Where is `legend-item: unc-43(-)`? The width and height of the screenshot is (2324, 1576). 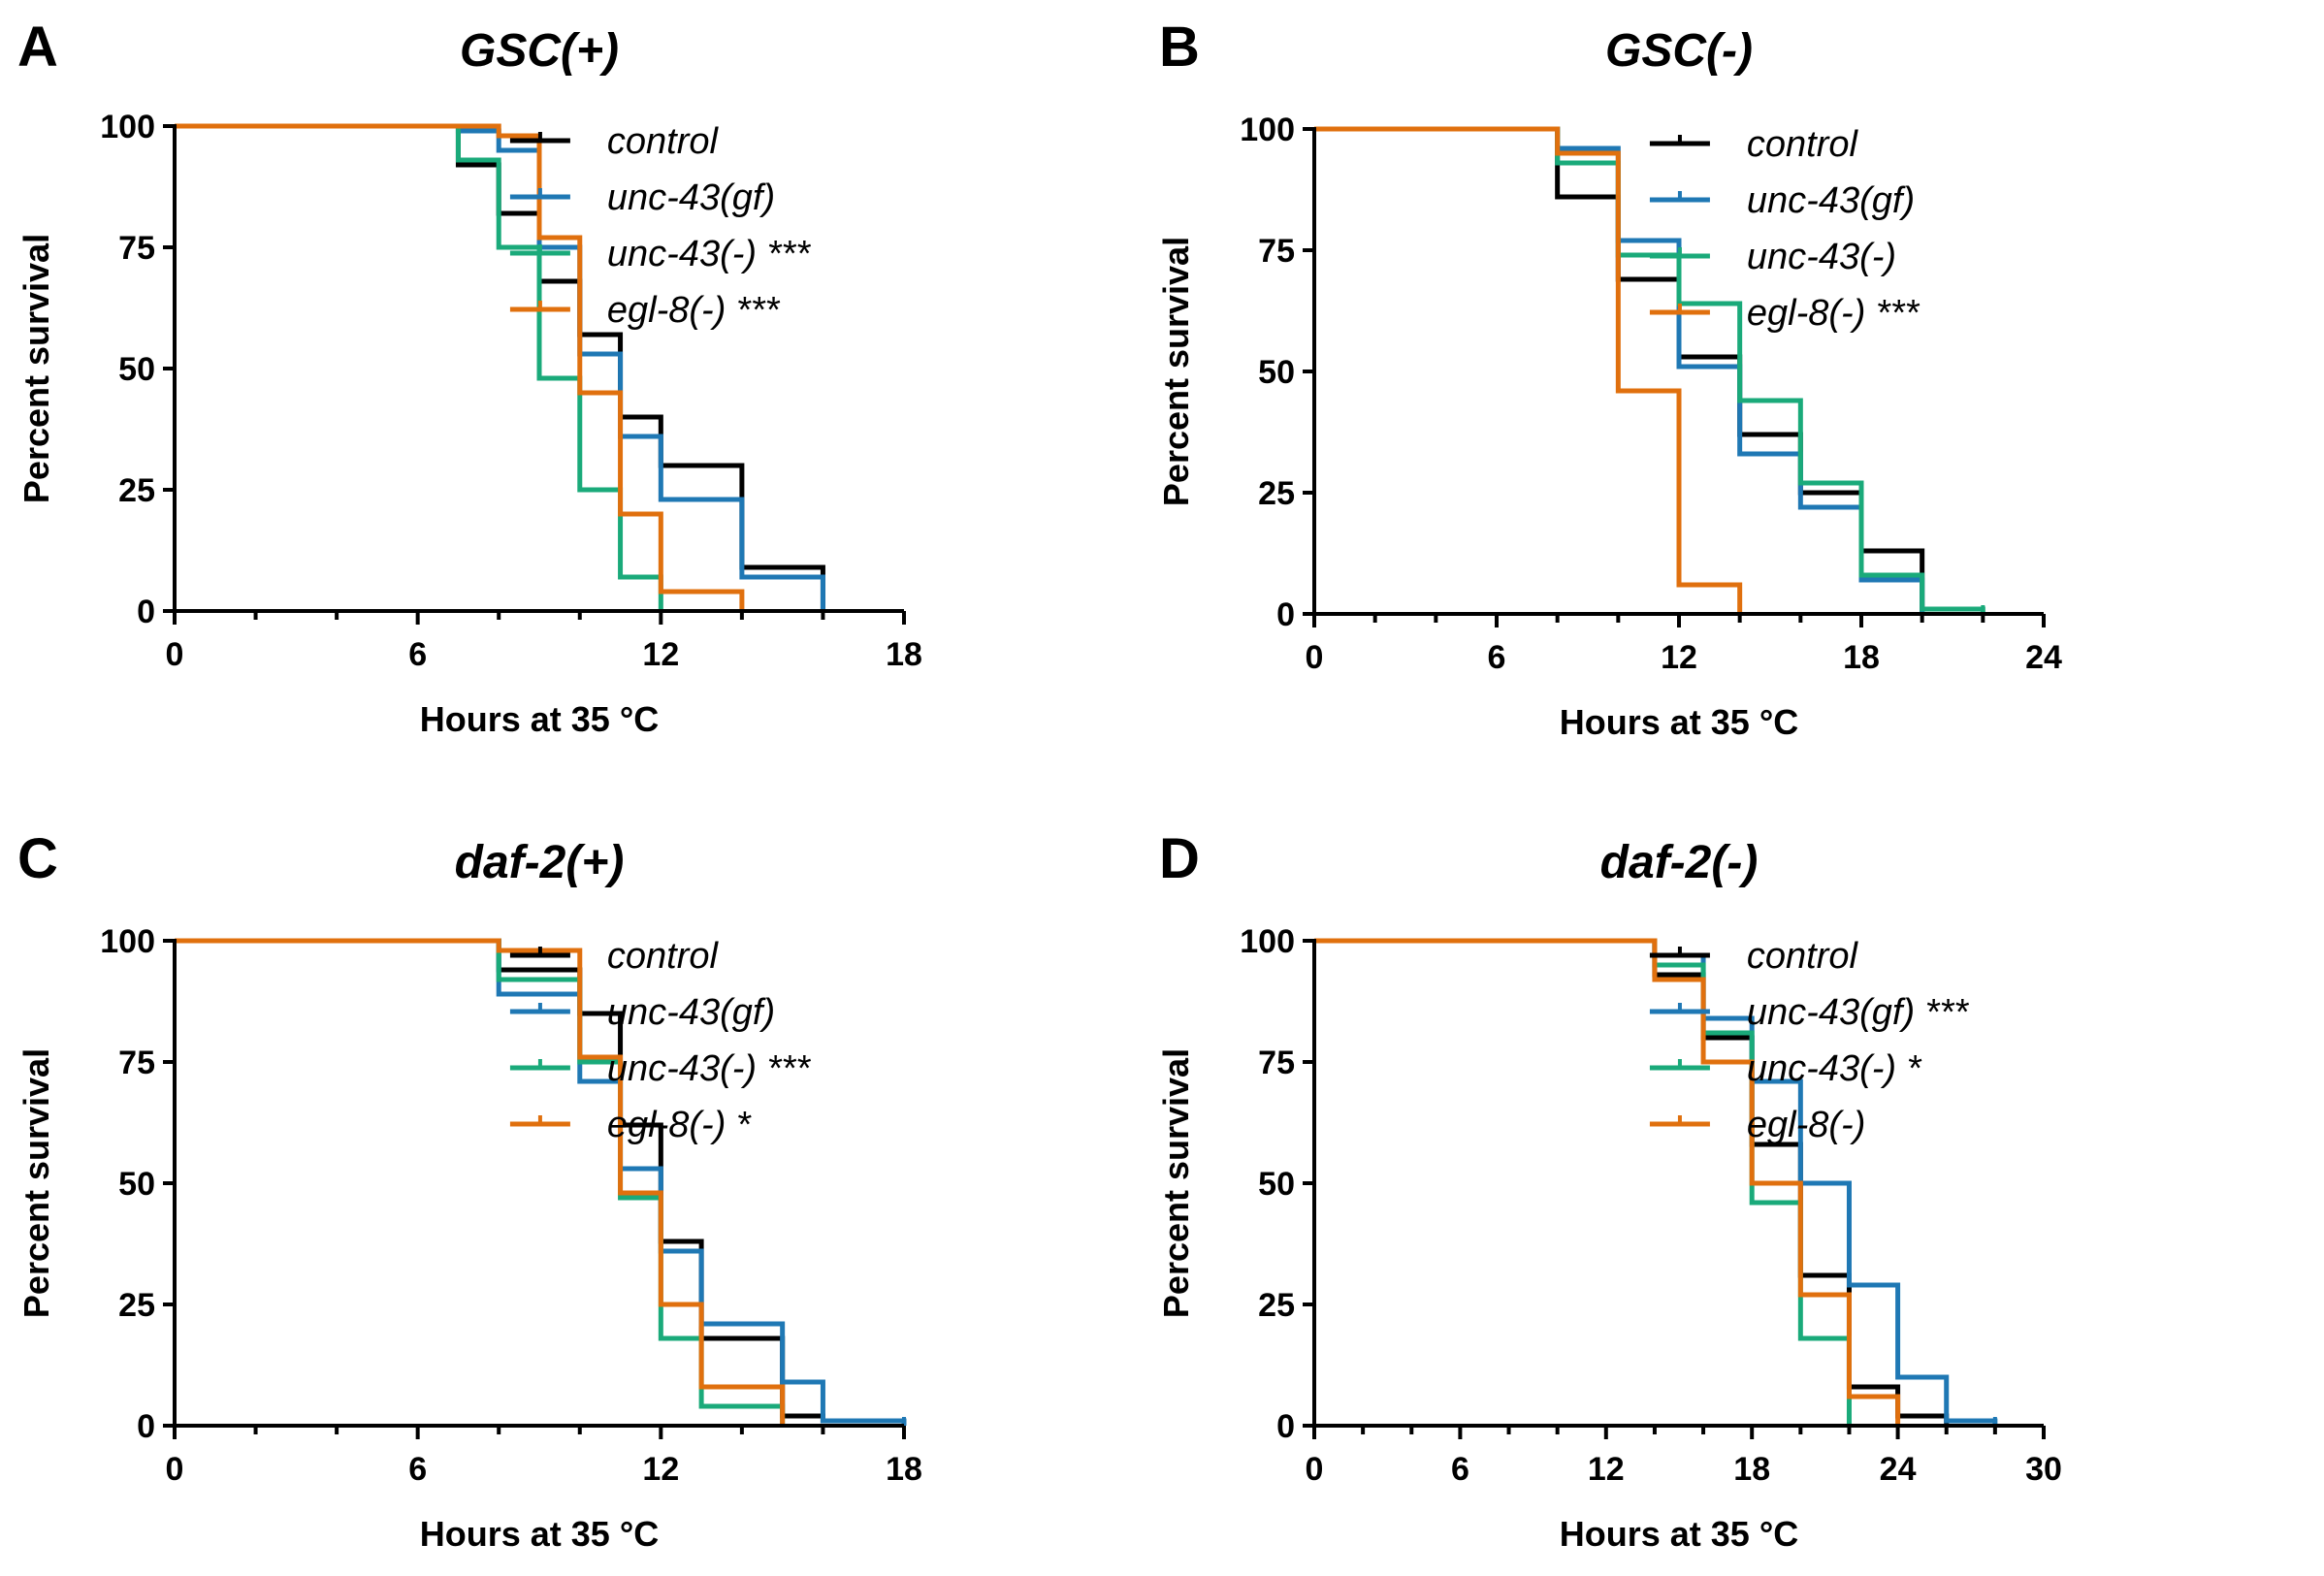
legend-item: unc-43(-) is located at coordinates (1772, 257).